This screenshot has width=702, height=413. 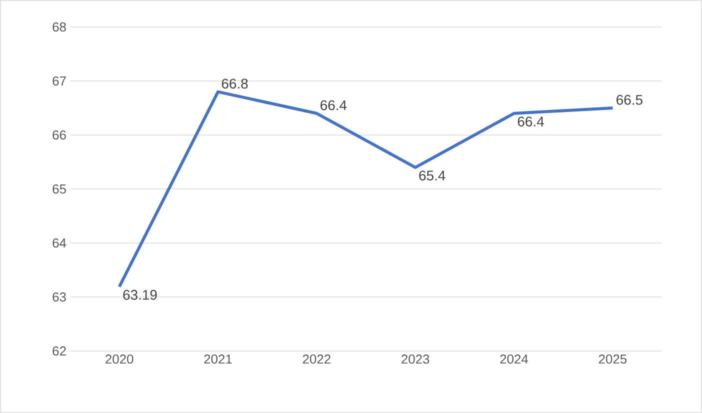 I want to click on y-tick-label: 66, so click(x=59, y=135).